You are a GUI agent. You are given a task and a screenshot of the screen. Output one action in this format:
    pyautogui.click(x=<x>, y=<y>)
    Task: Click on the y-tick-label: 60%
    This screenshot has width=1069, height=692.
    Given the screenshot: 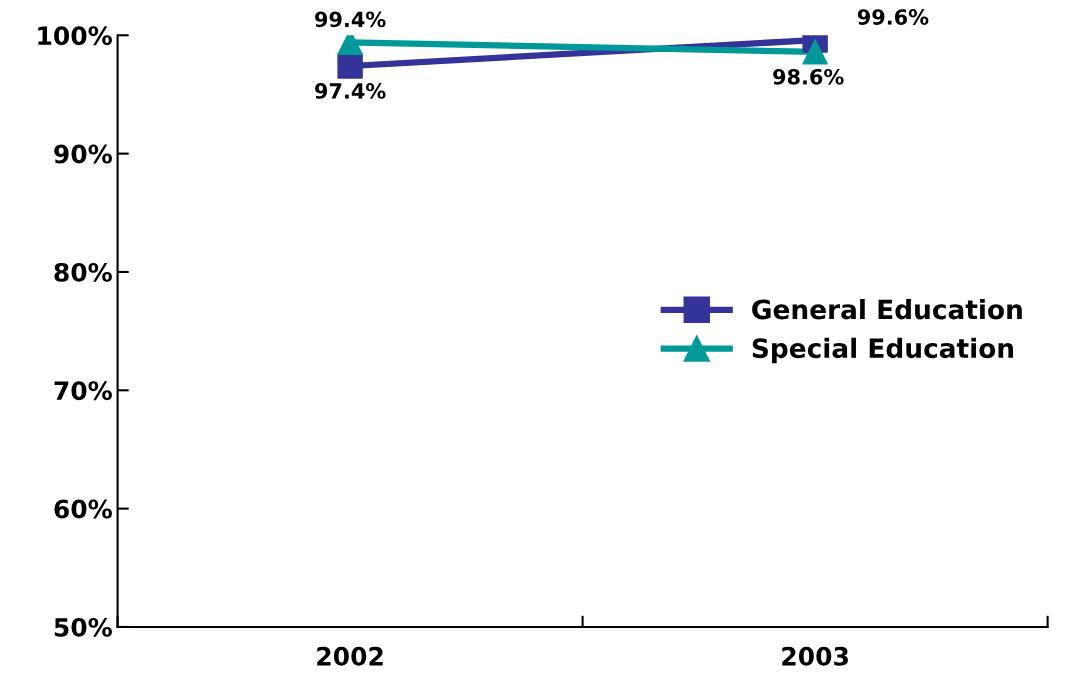 What is the action you would take?
    pyautogui.click(x=83, y=509)
    